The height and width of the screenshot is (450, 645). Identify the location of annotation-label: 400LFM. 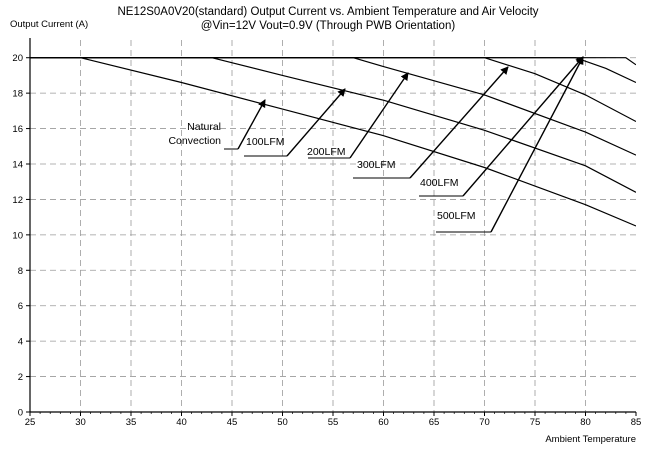
(439, 183).